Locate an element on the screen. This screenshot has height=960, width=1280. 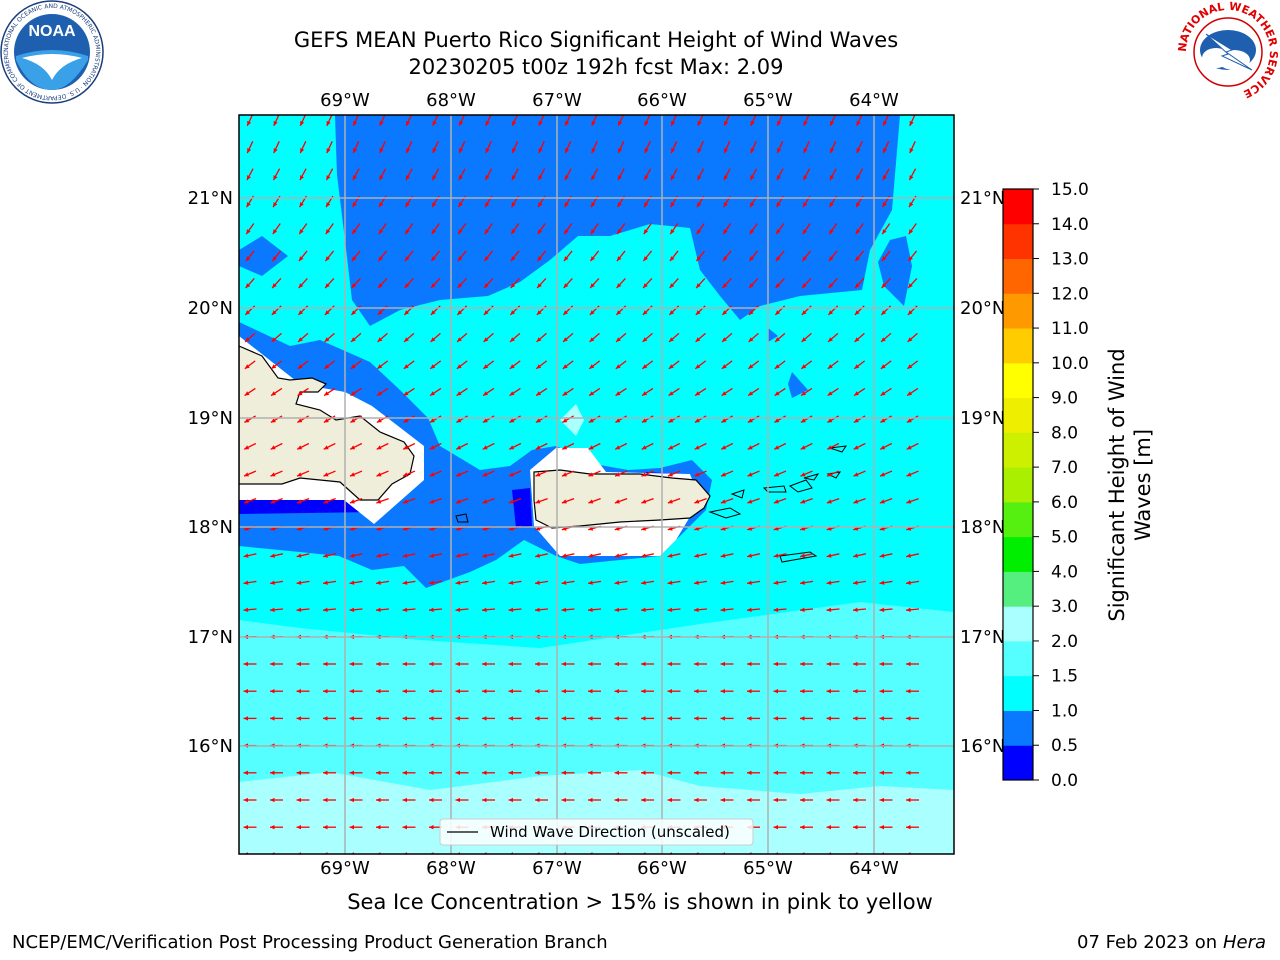
legend-label: Wind Wave Direction (unscaled) is located at coordinates (610, 832).